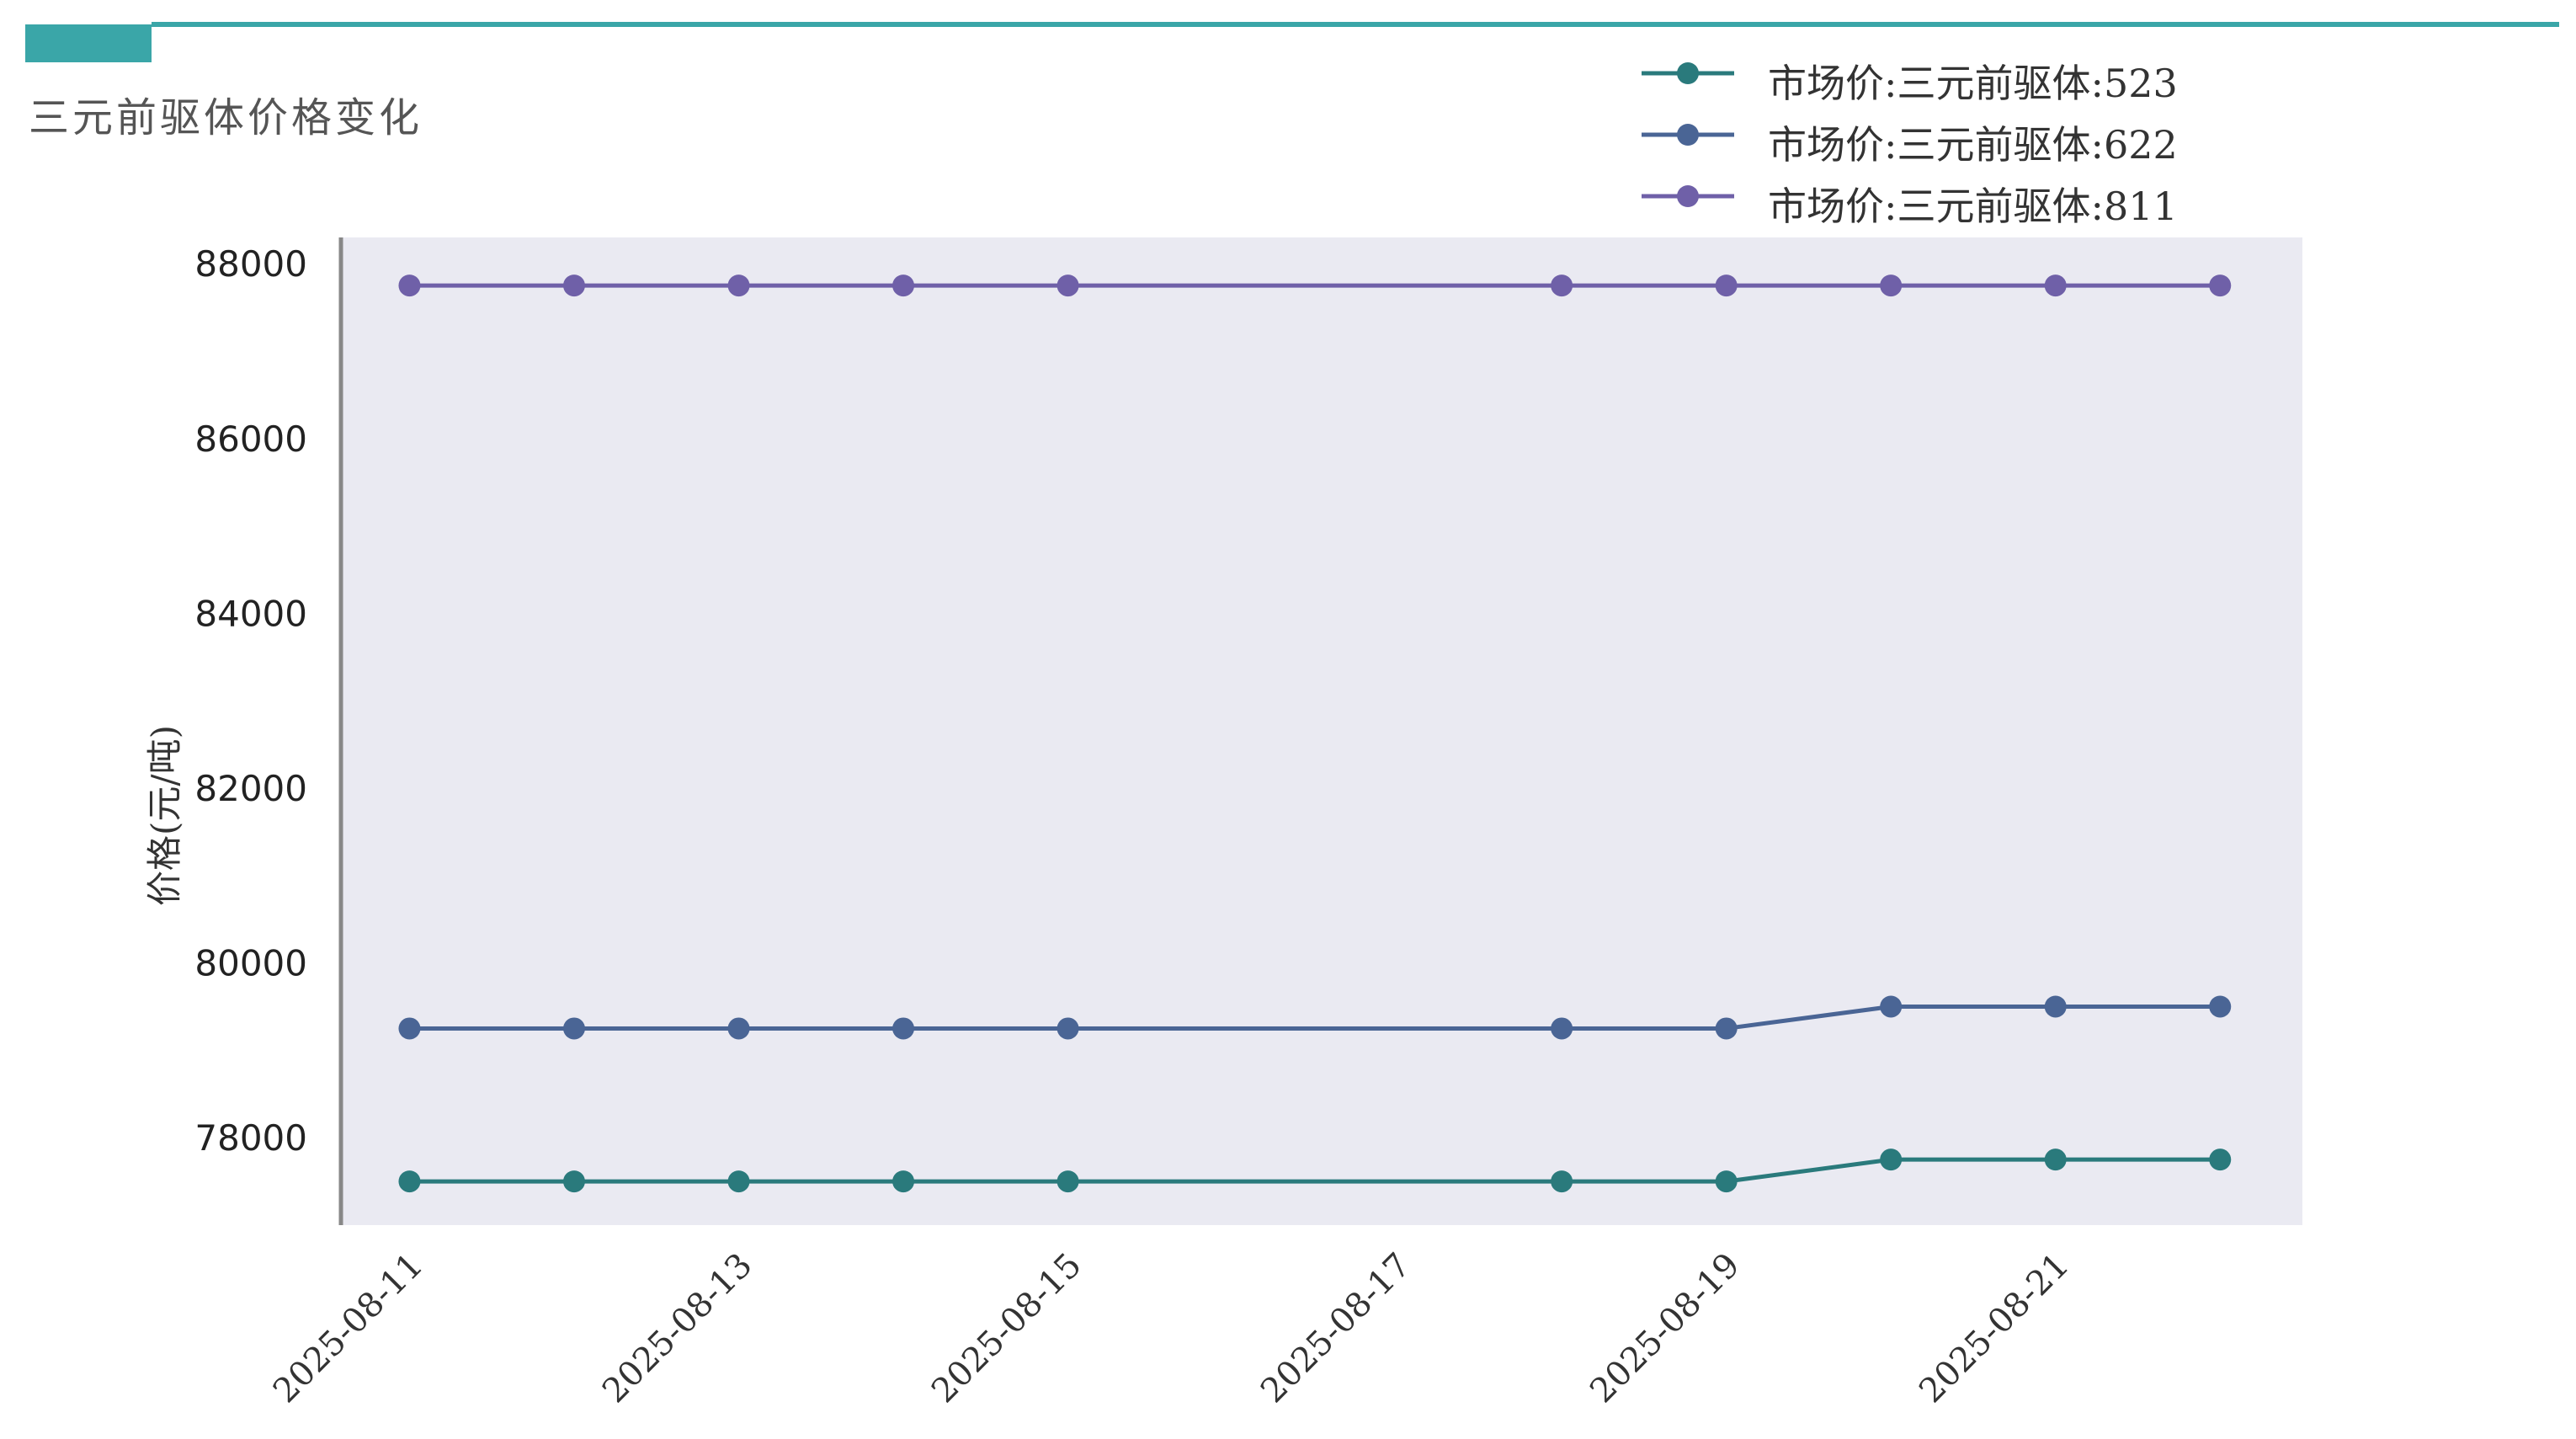 This screenshot has height=1439, width=2576. I want to click on x-tick-label: 2025-08-21, so click(1995, 1328).